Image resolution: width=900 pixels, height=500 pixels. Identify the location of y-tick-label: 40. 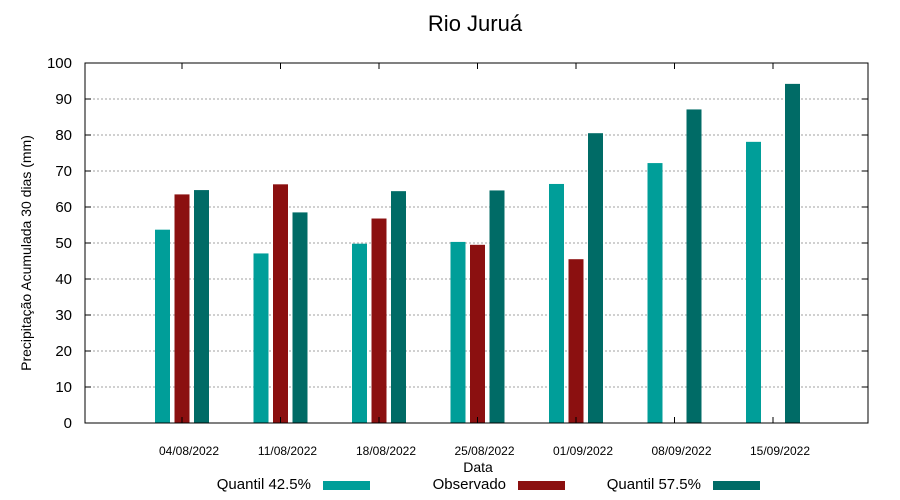
(63, 279).